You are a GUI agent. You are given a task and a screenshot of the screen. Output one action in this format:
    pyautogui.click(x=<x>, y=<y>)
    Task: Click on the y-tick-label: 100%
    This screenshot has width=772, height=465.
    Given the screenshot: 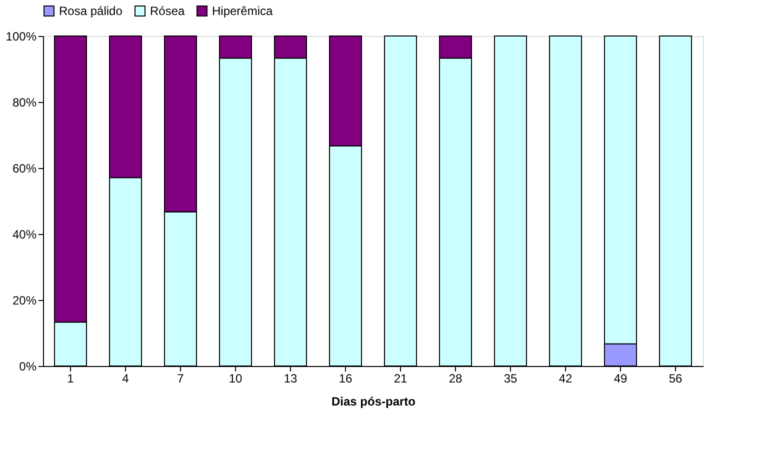 What is the action you would take?
    pyautogui.click(x=21, y=37)
    